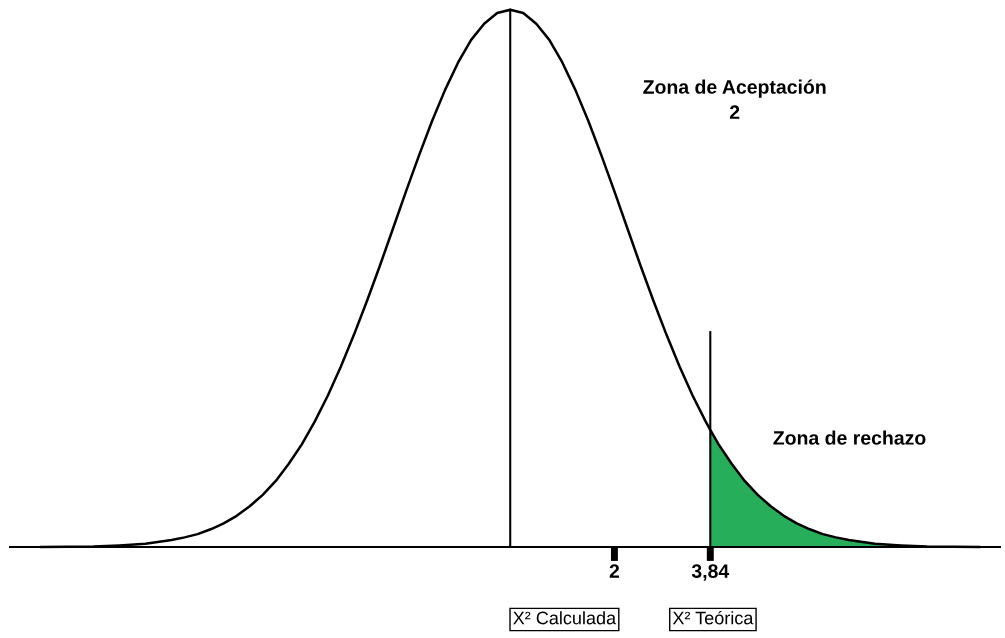  I want to click on x-tick-label: 3,84, so click(710, 572).